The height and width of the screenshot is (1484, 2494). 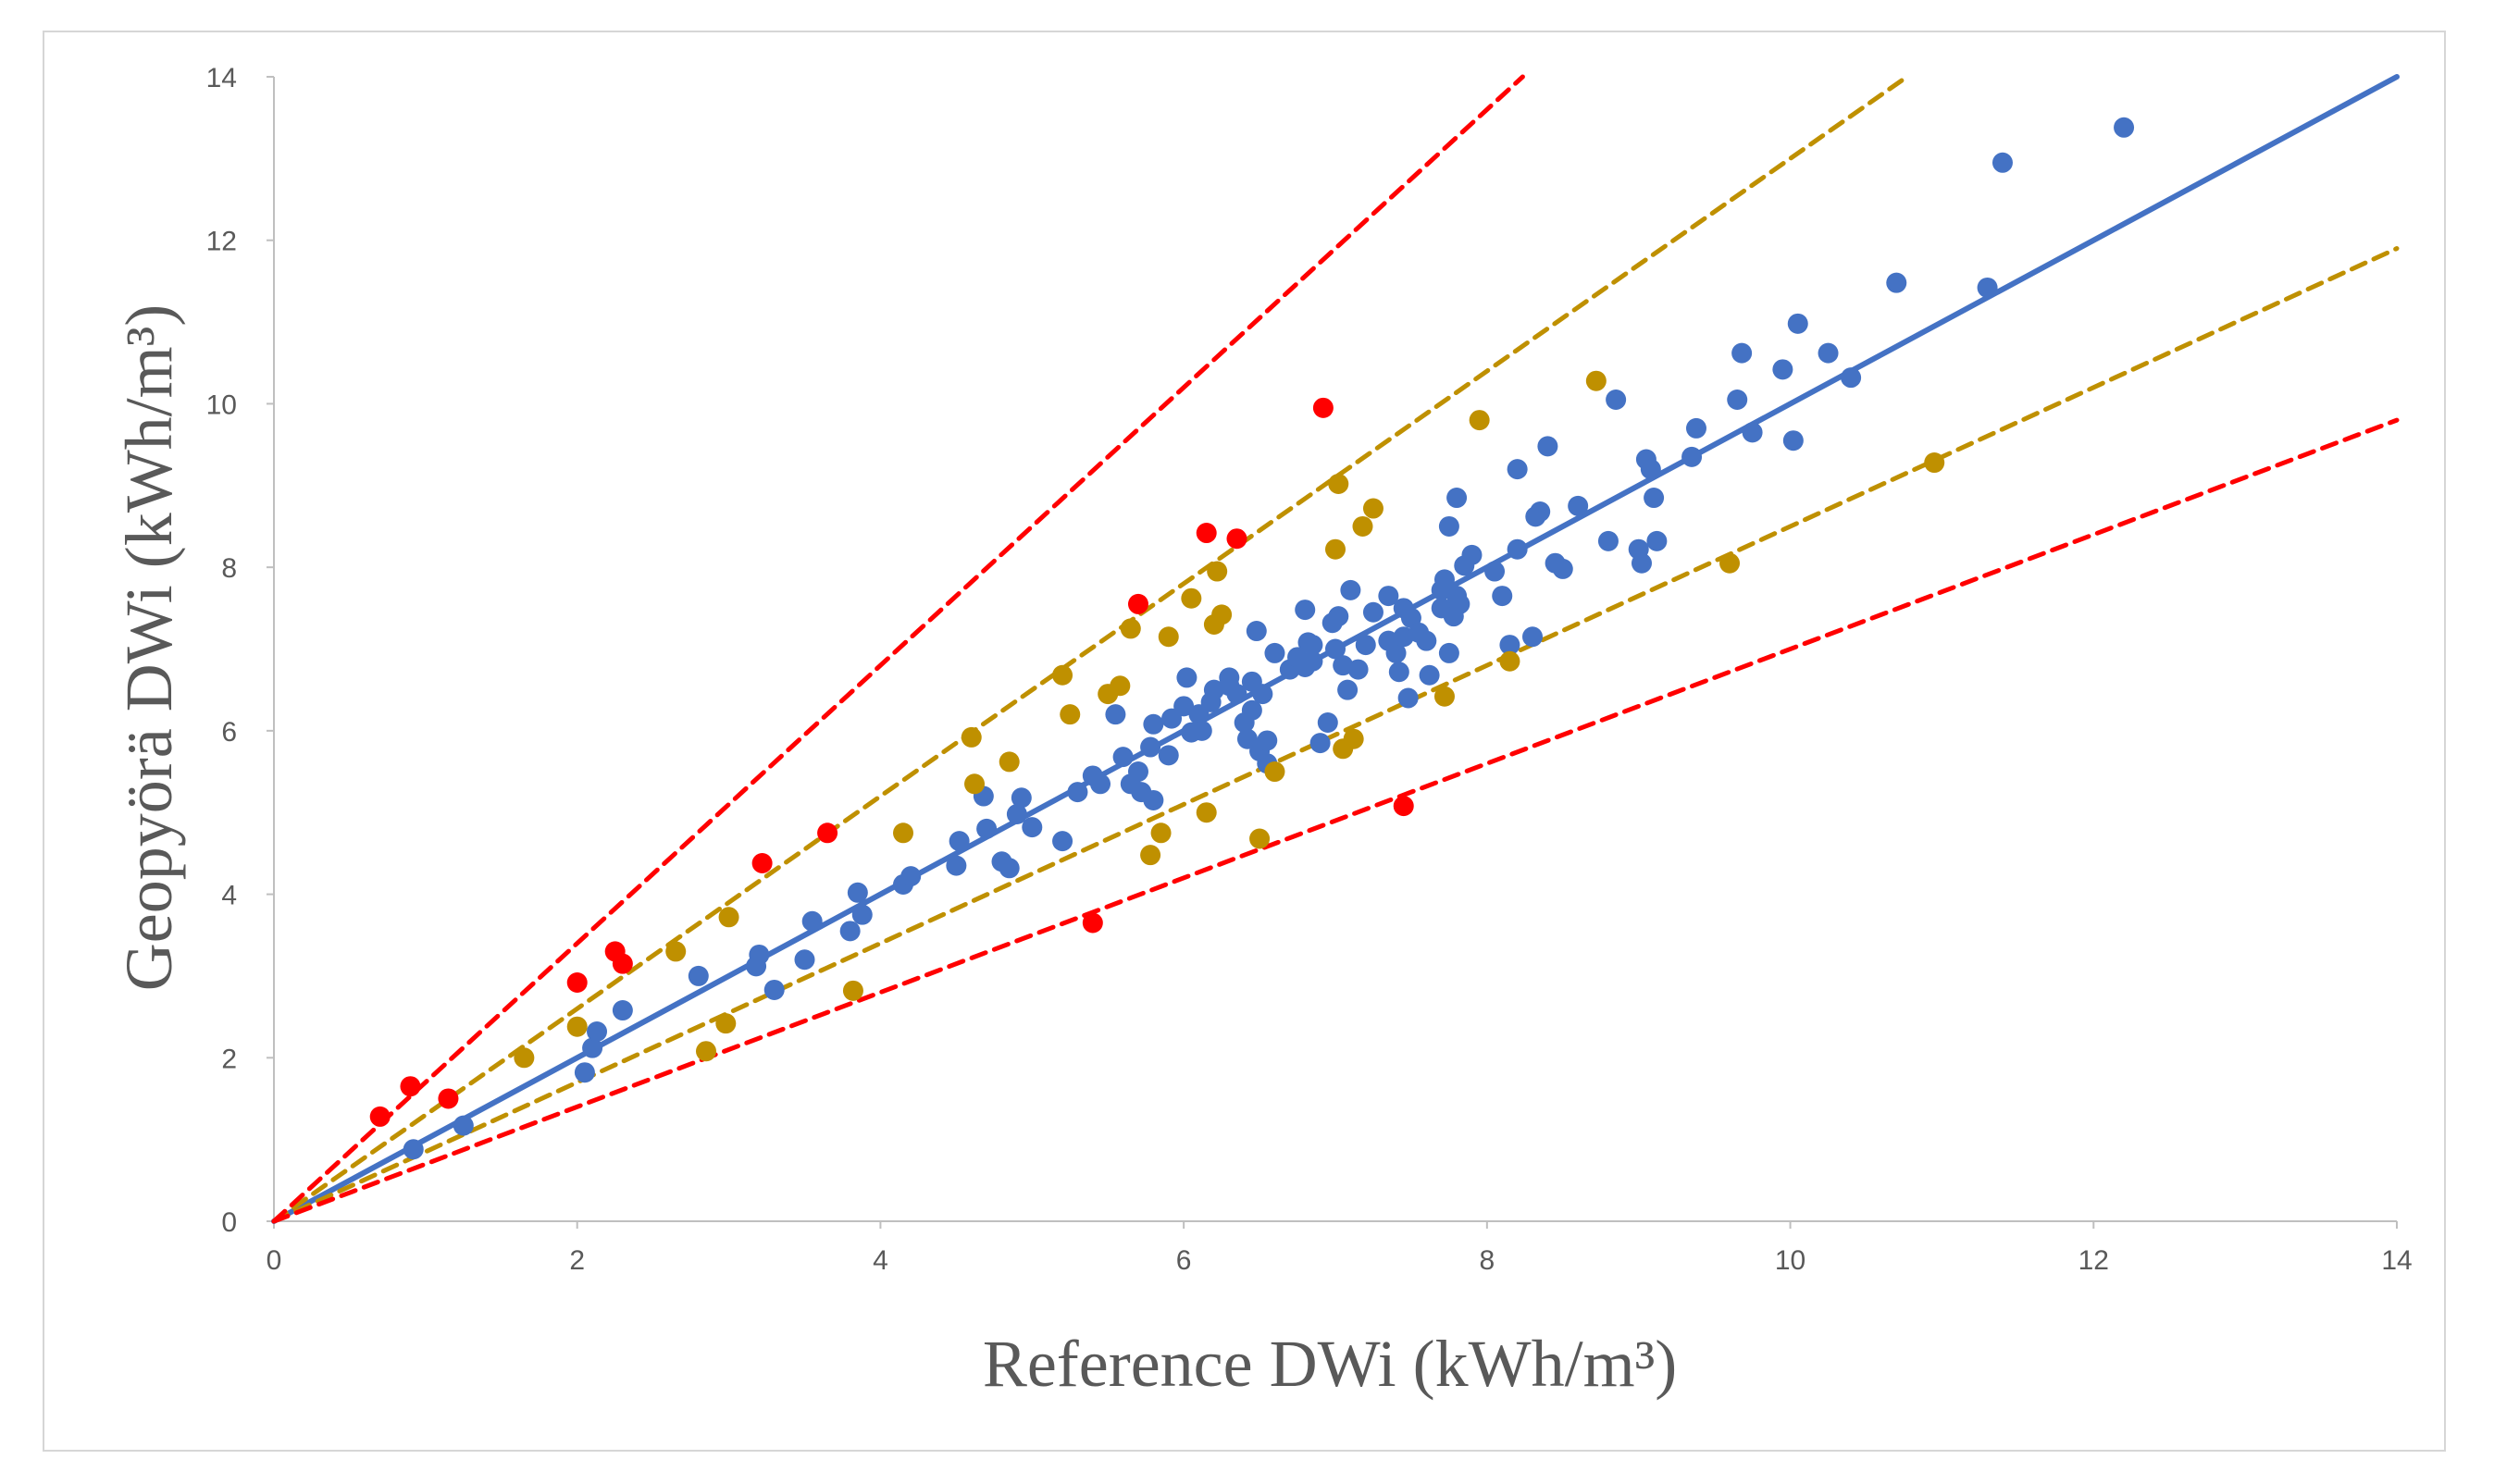 I want to click on x-tick-label: 0, so click(x=274, y=1261).